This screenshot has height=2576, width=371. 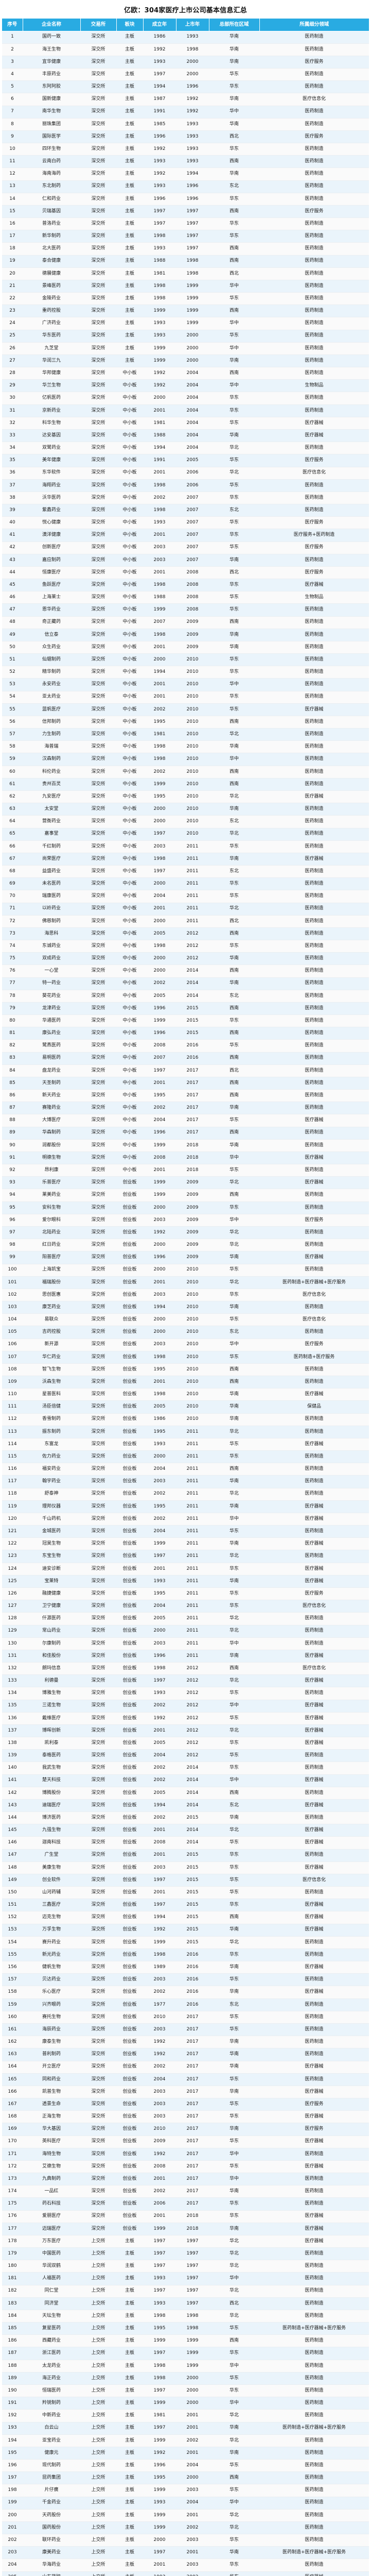 What do you see at coordinates (12, 1195) in the screenshot?
I see `cell-index: 94` at bounding box center [12, 1195].